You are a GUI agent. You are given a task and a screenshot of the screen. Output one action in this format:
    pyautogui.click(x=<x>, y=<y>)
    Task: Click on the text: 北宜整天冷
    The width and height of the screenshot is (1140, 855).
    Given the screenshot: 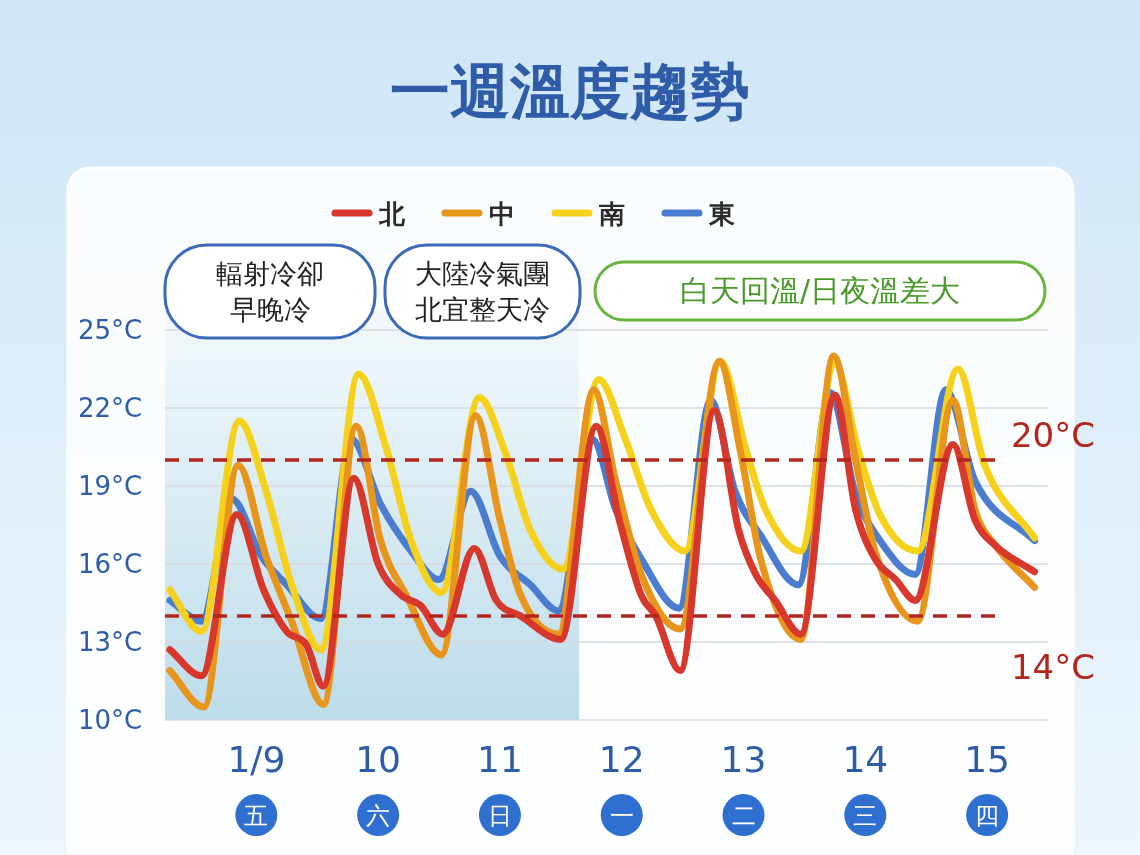 What is the action you would take?
    pyautogui.click(x=482, y=309)
    